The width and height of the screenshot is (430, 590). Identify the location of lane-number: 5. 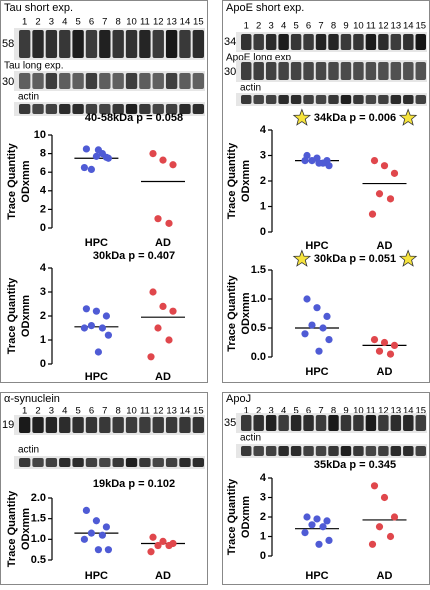
(77, 411).